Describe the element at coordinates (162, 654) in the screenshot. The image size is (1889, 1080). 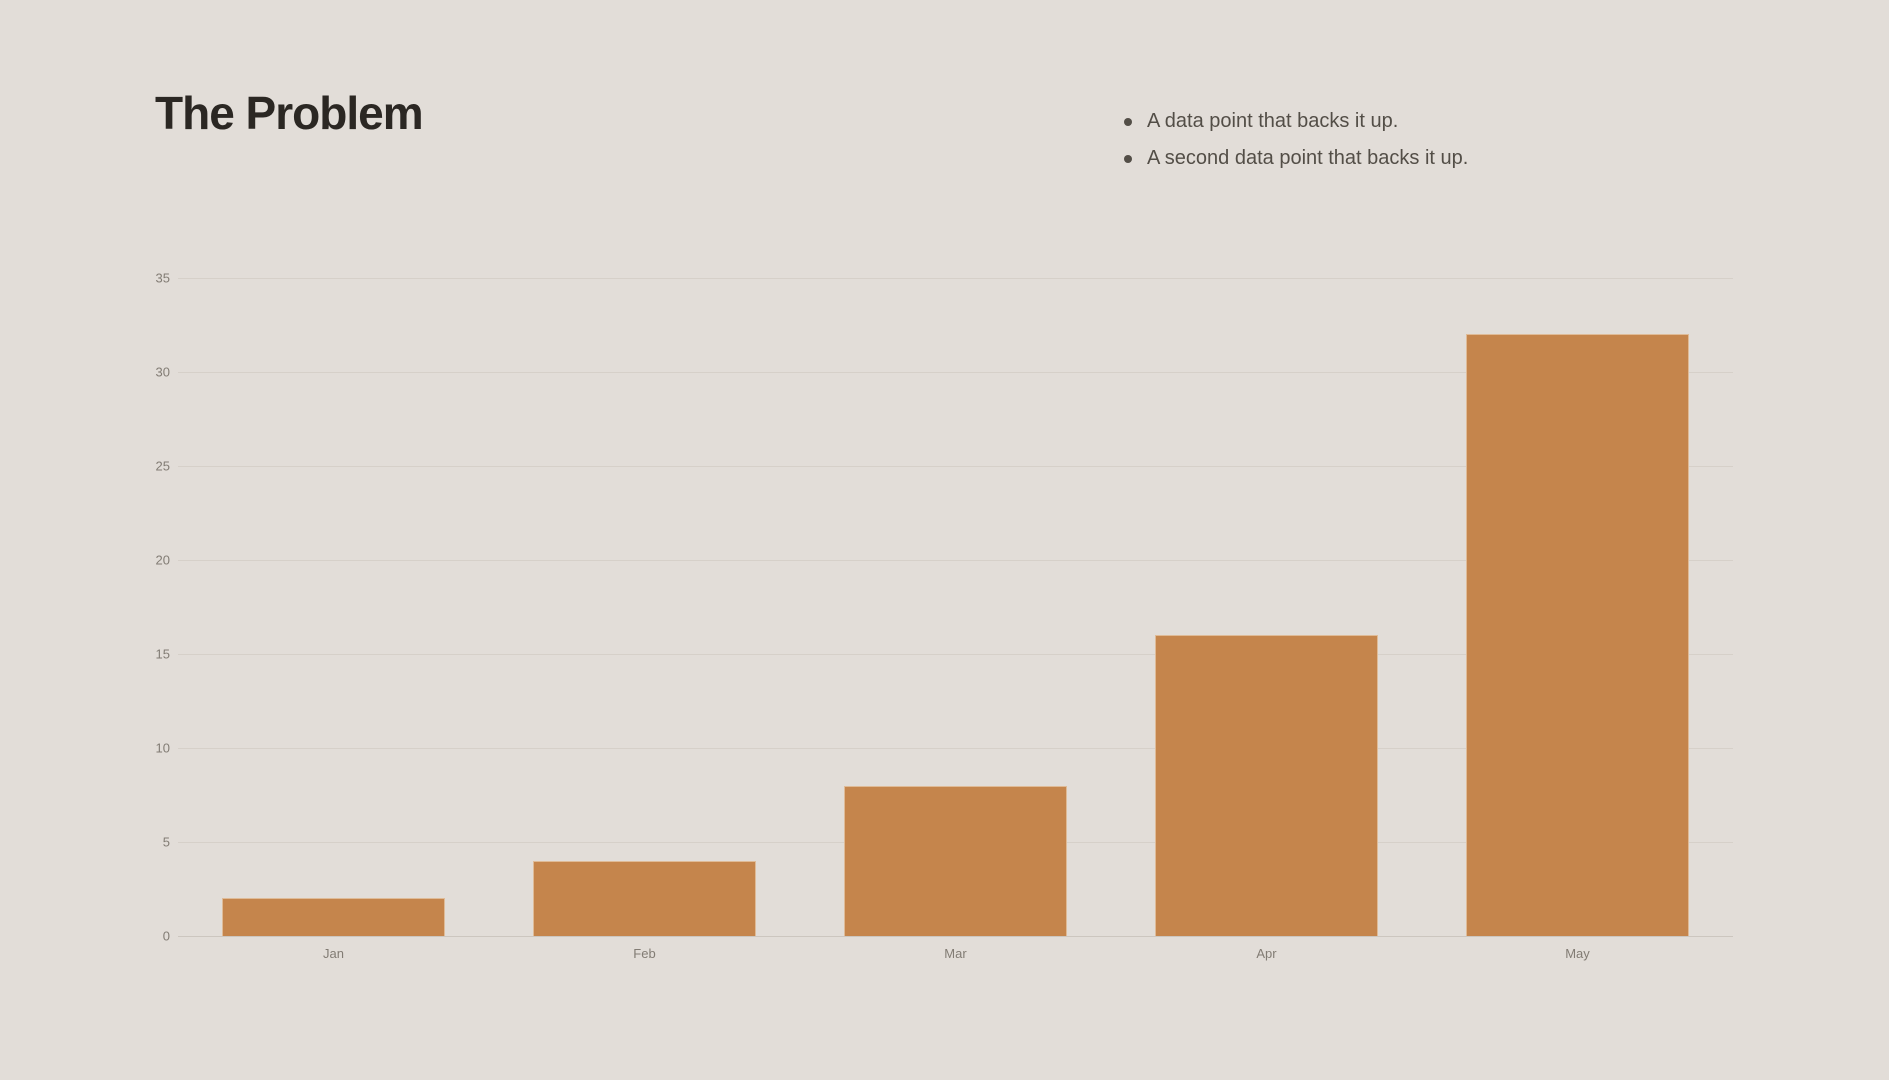
I see `y-tick-label: 15` at that location.